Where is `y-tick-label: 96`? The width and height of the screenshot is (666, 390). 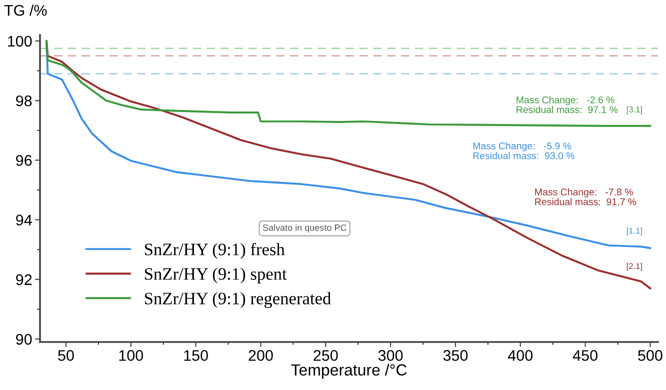
y-tick-label: 96 is located at coordinates (24, 160).